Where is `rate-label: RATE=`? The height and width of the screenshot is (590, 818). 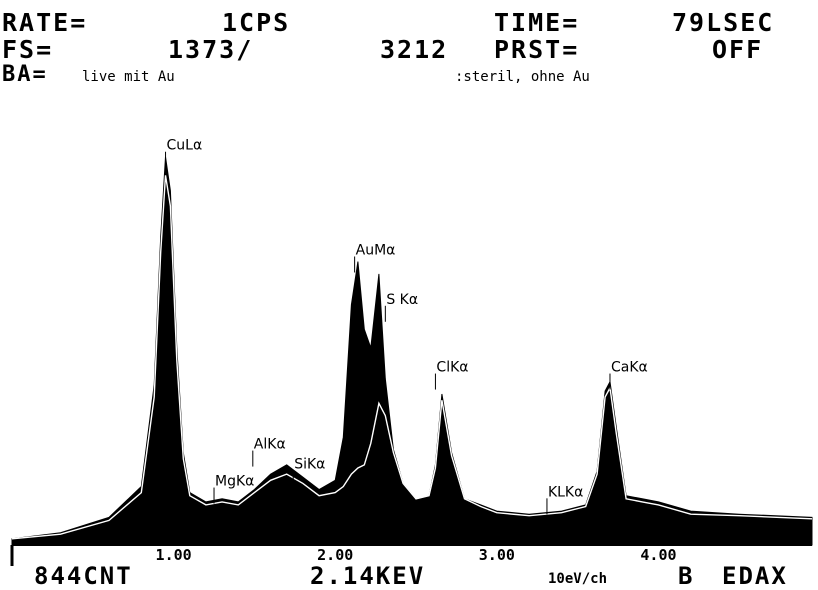
rate-label: RATE= is located at coordinates (45, 22).